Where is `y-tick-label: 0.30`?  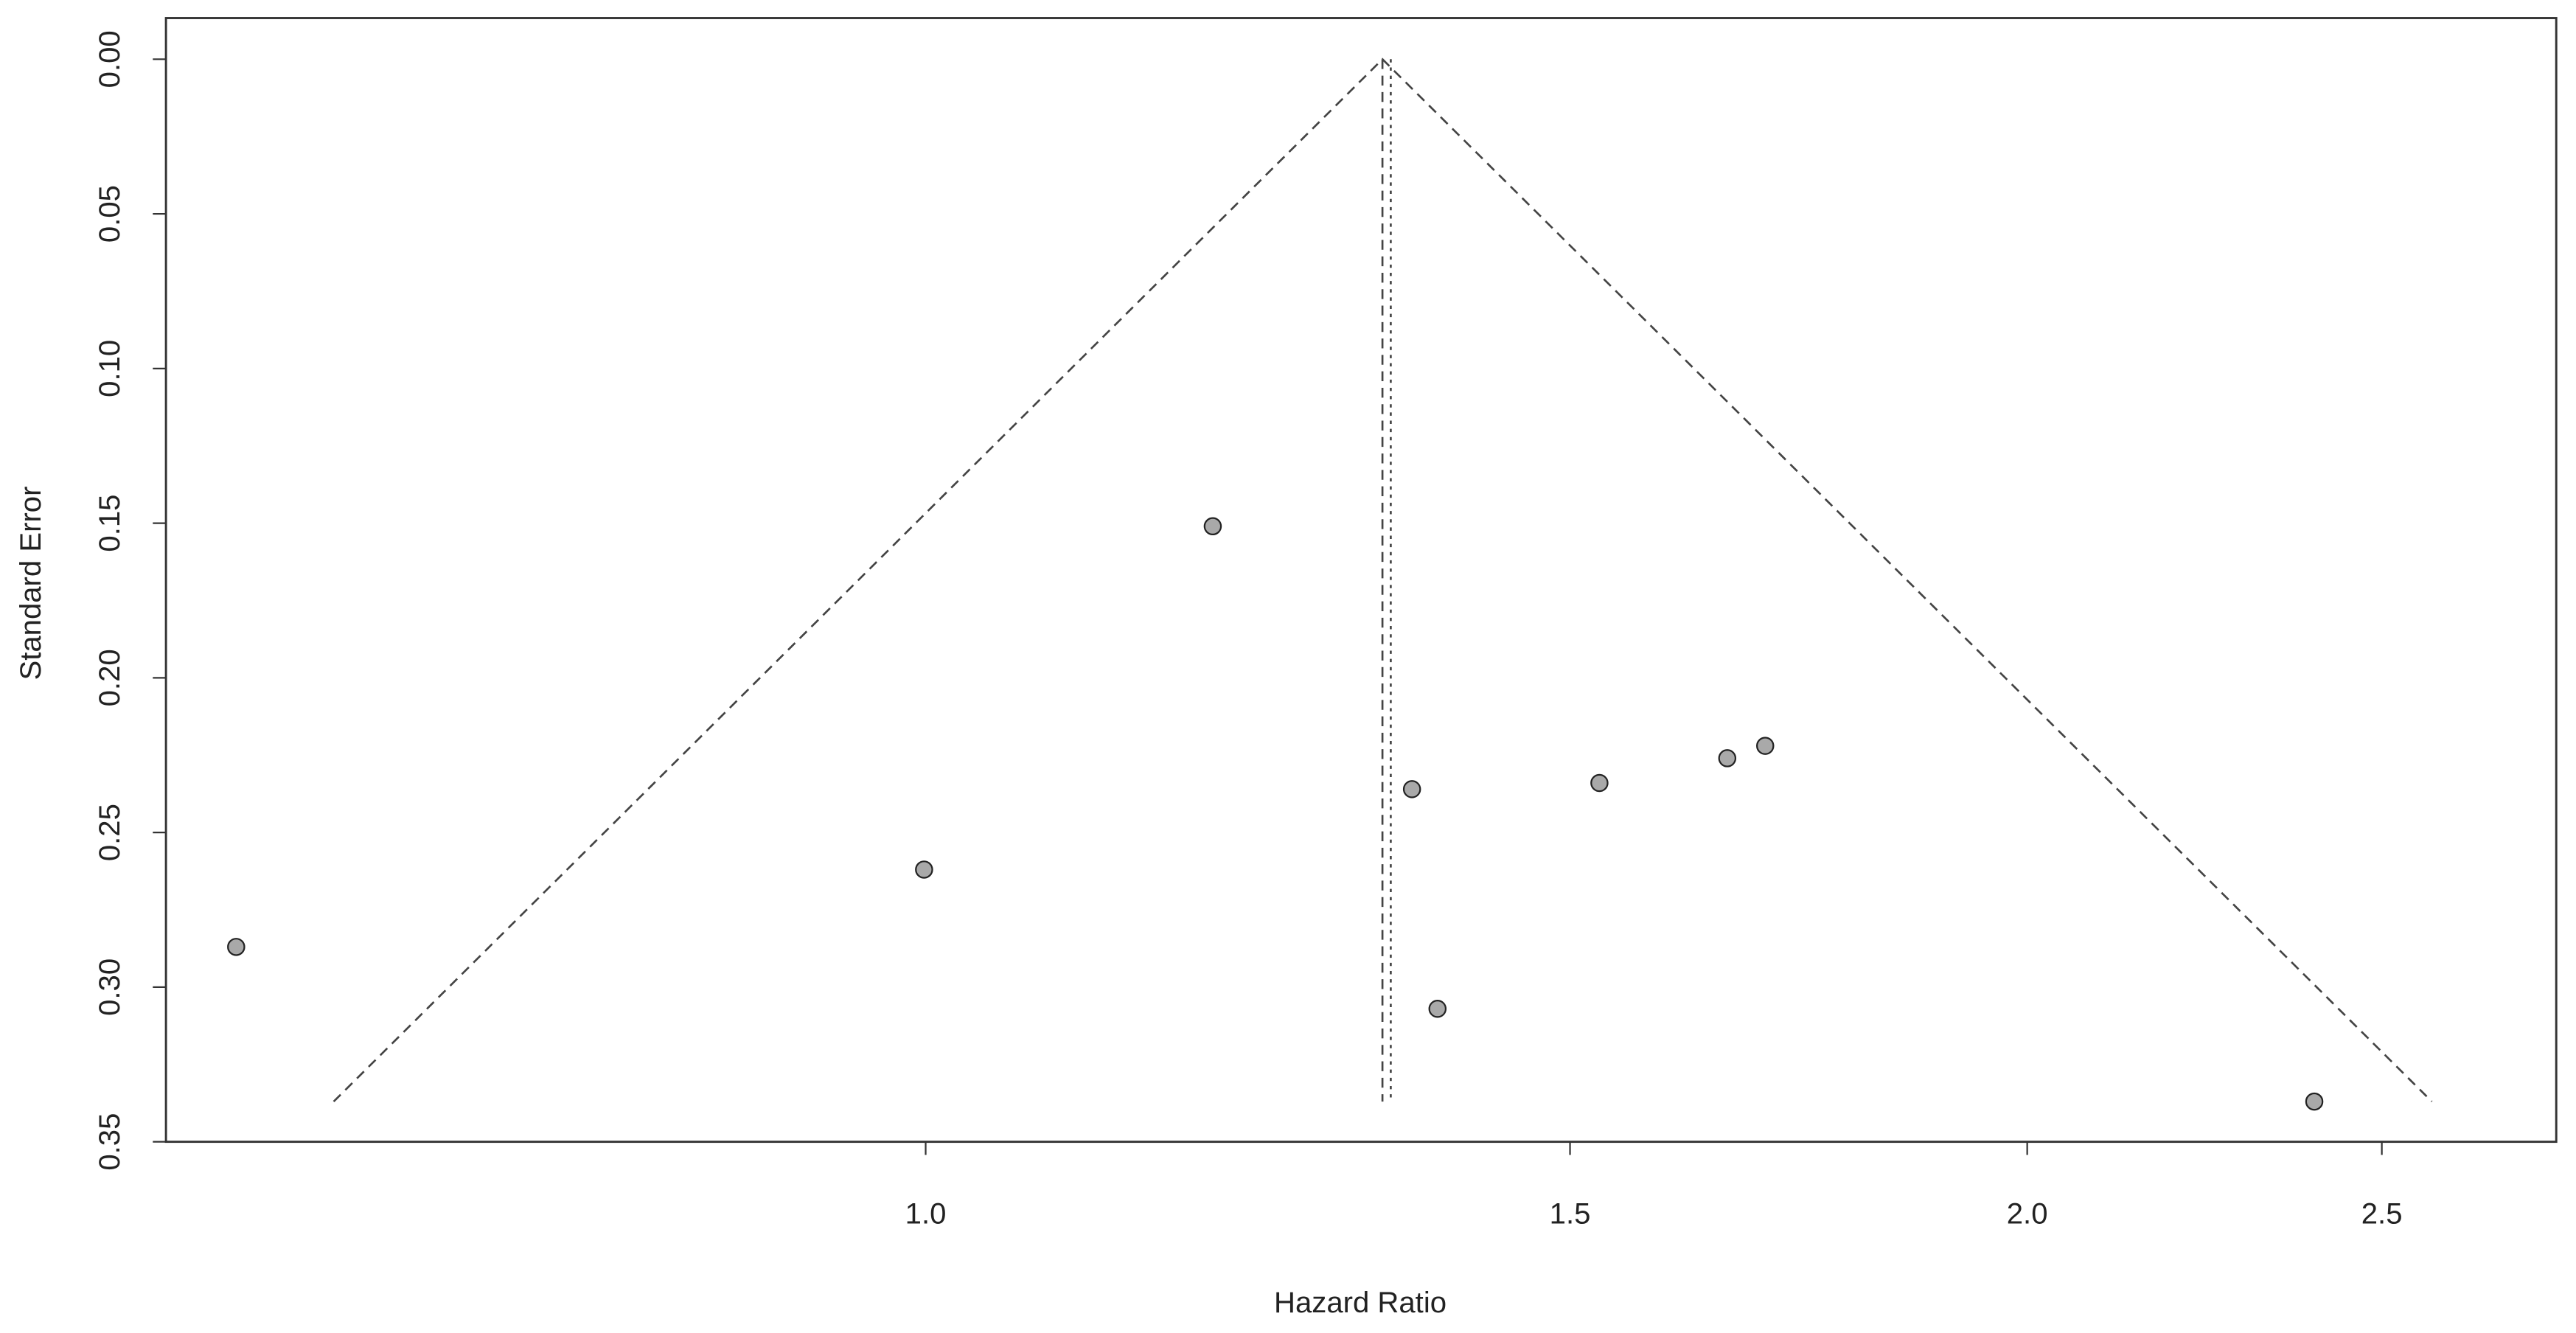
y-tick-label: 0.30 is located at coordinates (110, 987).